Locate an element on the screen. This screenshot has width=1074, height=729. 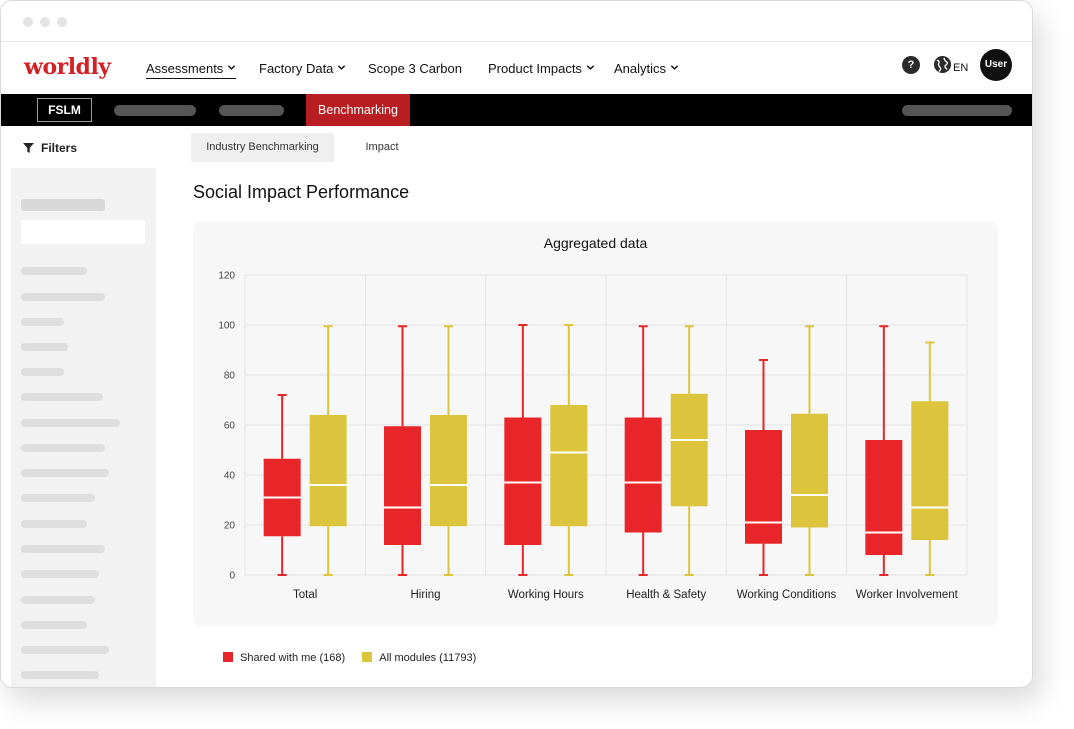
user-avatar: User is located at coordinates (996, 65).